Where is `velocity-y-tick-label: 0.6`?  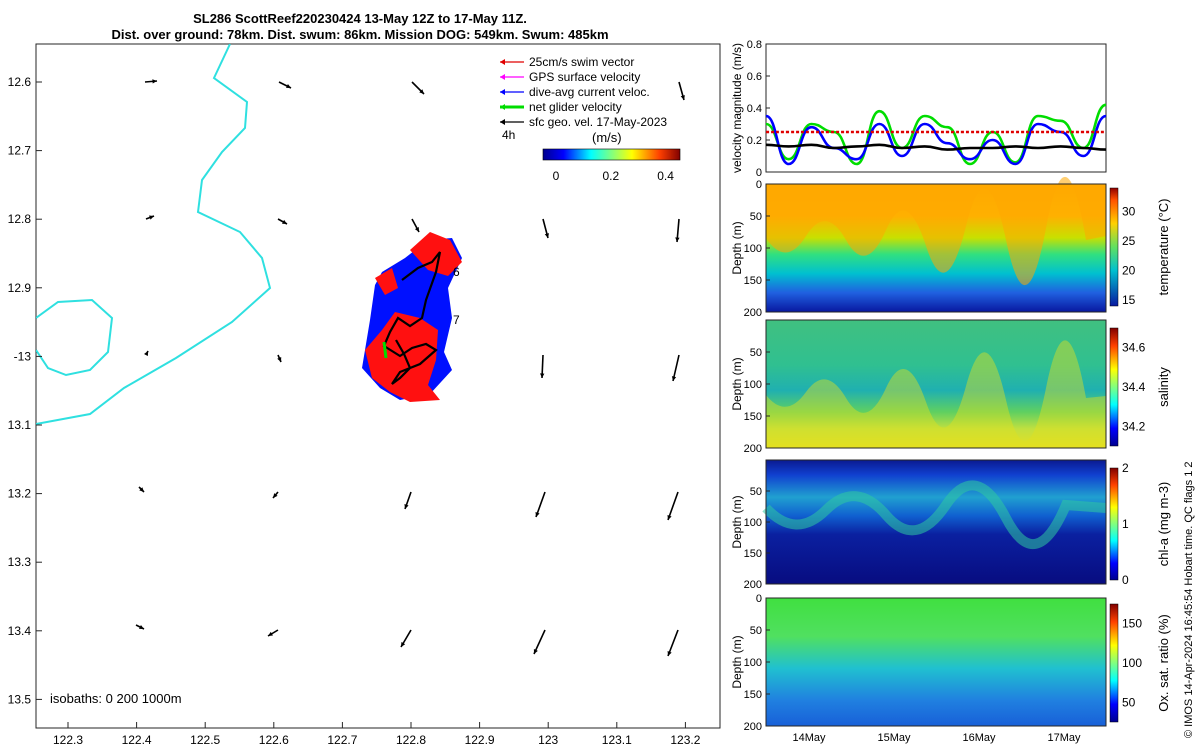 velocity-y-tick-label: 0.6 is located at coordinates (754, 77).